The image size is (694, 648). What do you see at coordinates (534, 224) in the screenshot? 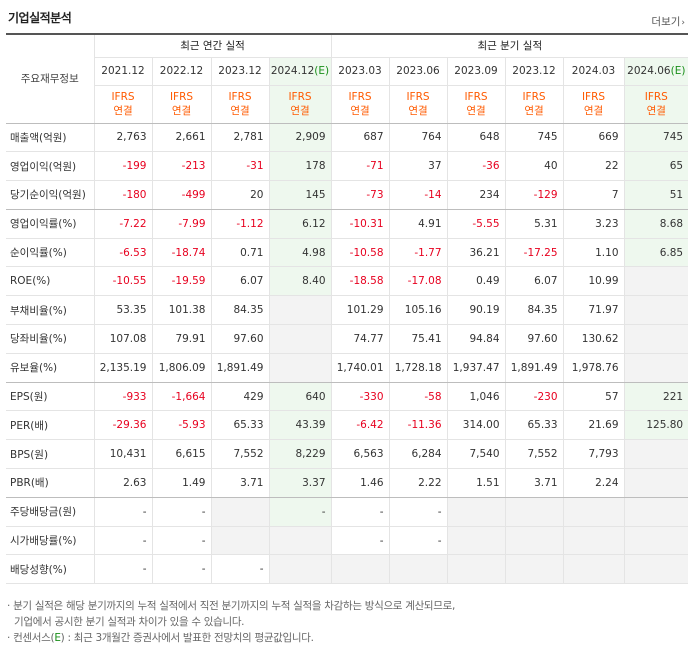
I see `table-cell: 5.31` at bounding box center [534, 224].